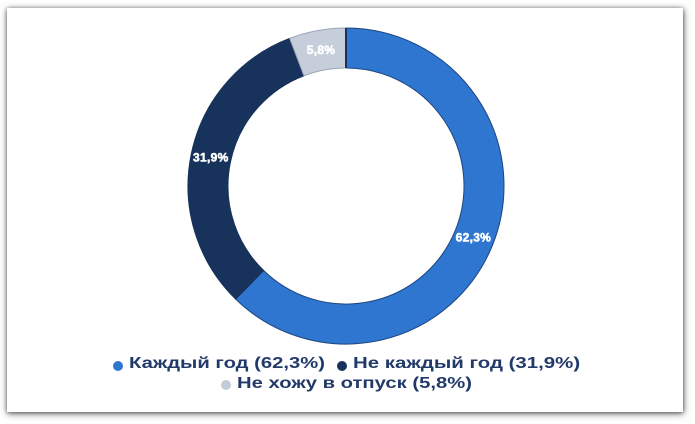 This screenshot has height=424, width=695. Describe the element at coordinates (211, 158) in the screenshot. I see `svg-text: 31,9%` at that location.